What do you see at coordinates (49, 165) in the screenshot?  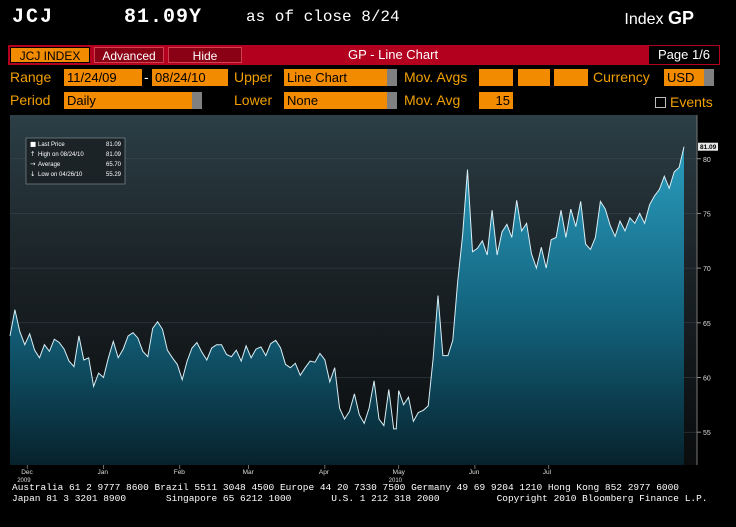 I see `legend-label: Average` at bounding box center [49, 165].